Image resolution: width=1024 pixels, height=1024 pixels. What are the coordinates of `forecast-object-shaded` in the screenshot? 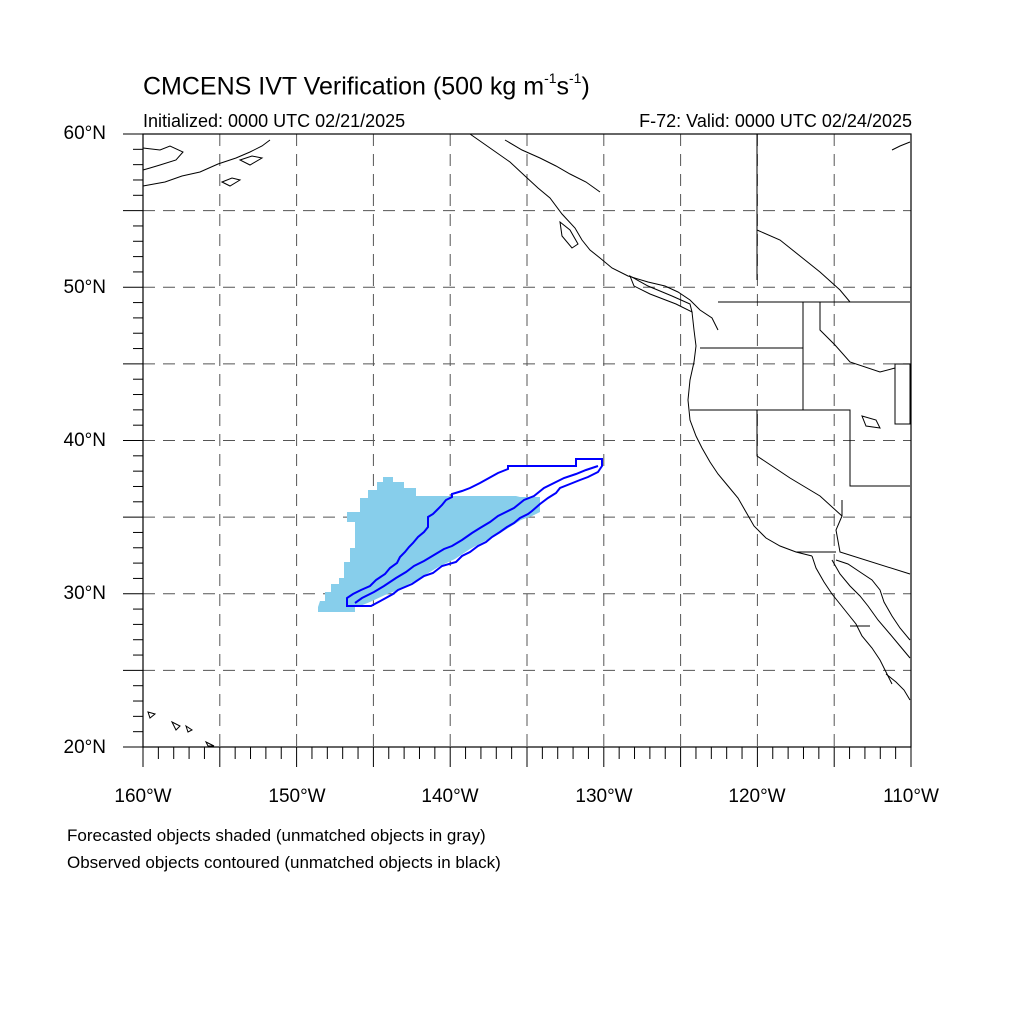 It's located at (429, 544).